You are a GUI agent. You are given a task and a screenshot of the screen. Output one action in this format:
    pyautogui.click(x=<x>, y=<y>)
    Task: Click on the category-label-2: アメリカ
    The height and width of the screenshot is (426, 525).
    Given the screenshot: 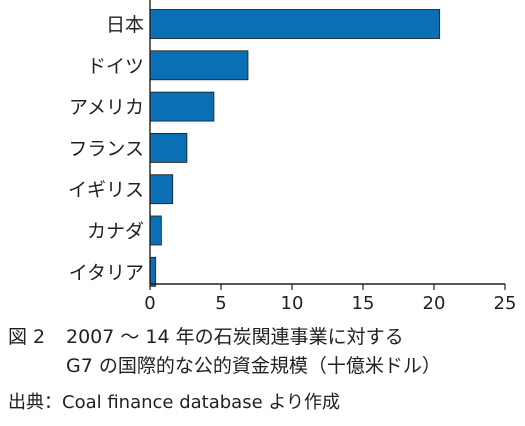 What is the action you would take?
    pyautogui.click(x=106, y=108)
    